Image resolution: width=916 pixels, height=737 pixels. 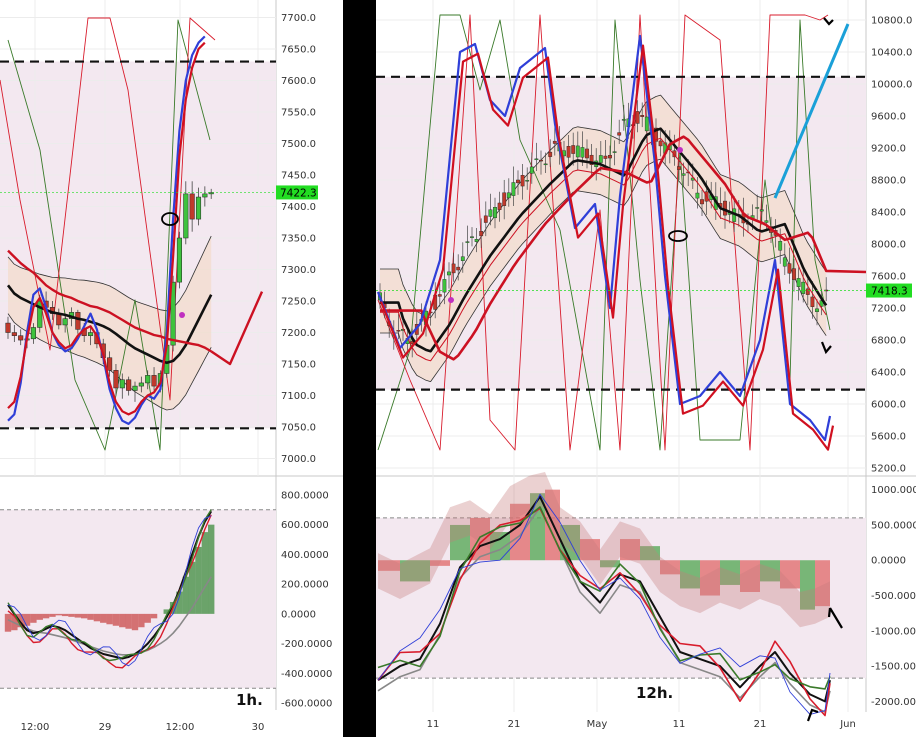 I want to click on hand-drawn-arrow, so click(x=812, y=715).